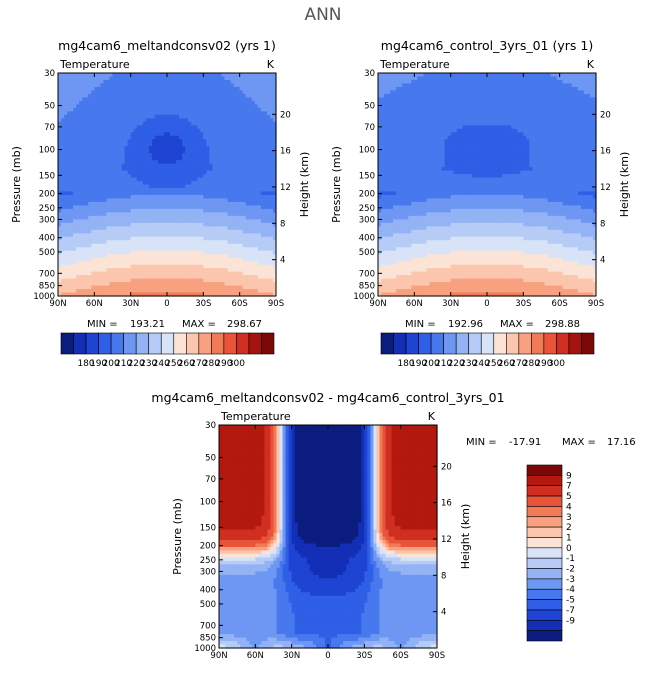 This screenshot has width=647, height=673. Describe the element at coordinates (130, 304) in the screenshot. I see `x-tick-label: 30N` at that location.